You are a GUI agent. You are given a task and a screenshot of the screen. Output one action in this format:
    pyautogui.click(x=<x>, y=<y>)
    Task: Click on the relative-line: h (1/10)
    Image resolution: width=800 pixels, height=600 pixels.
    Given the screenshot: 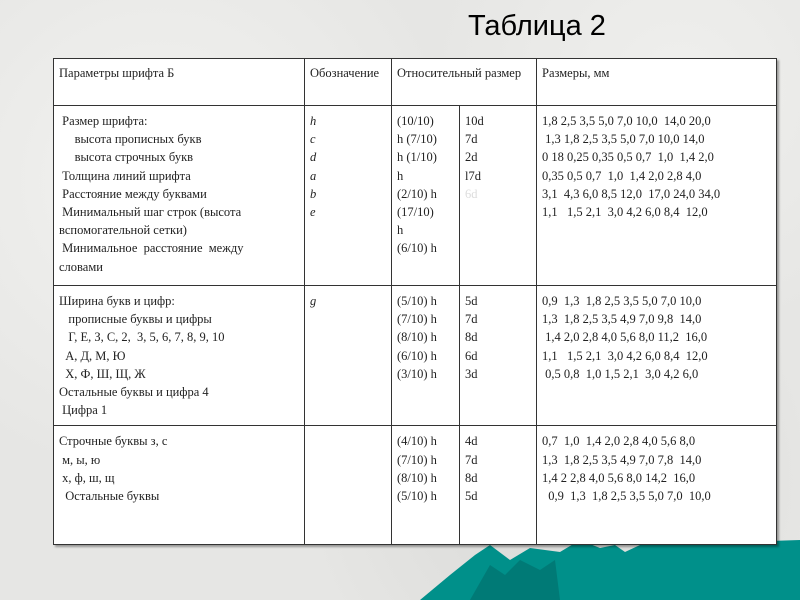 What is the action you would take?
    pyautogui.click(x=417, y=157)
    